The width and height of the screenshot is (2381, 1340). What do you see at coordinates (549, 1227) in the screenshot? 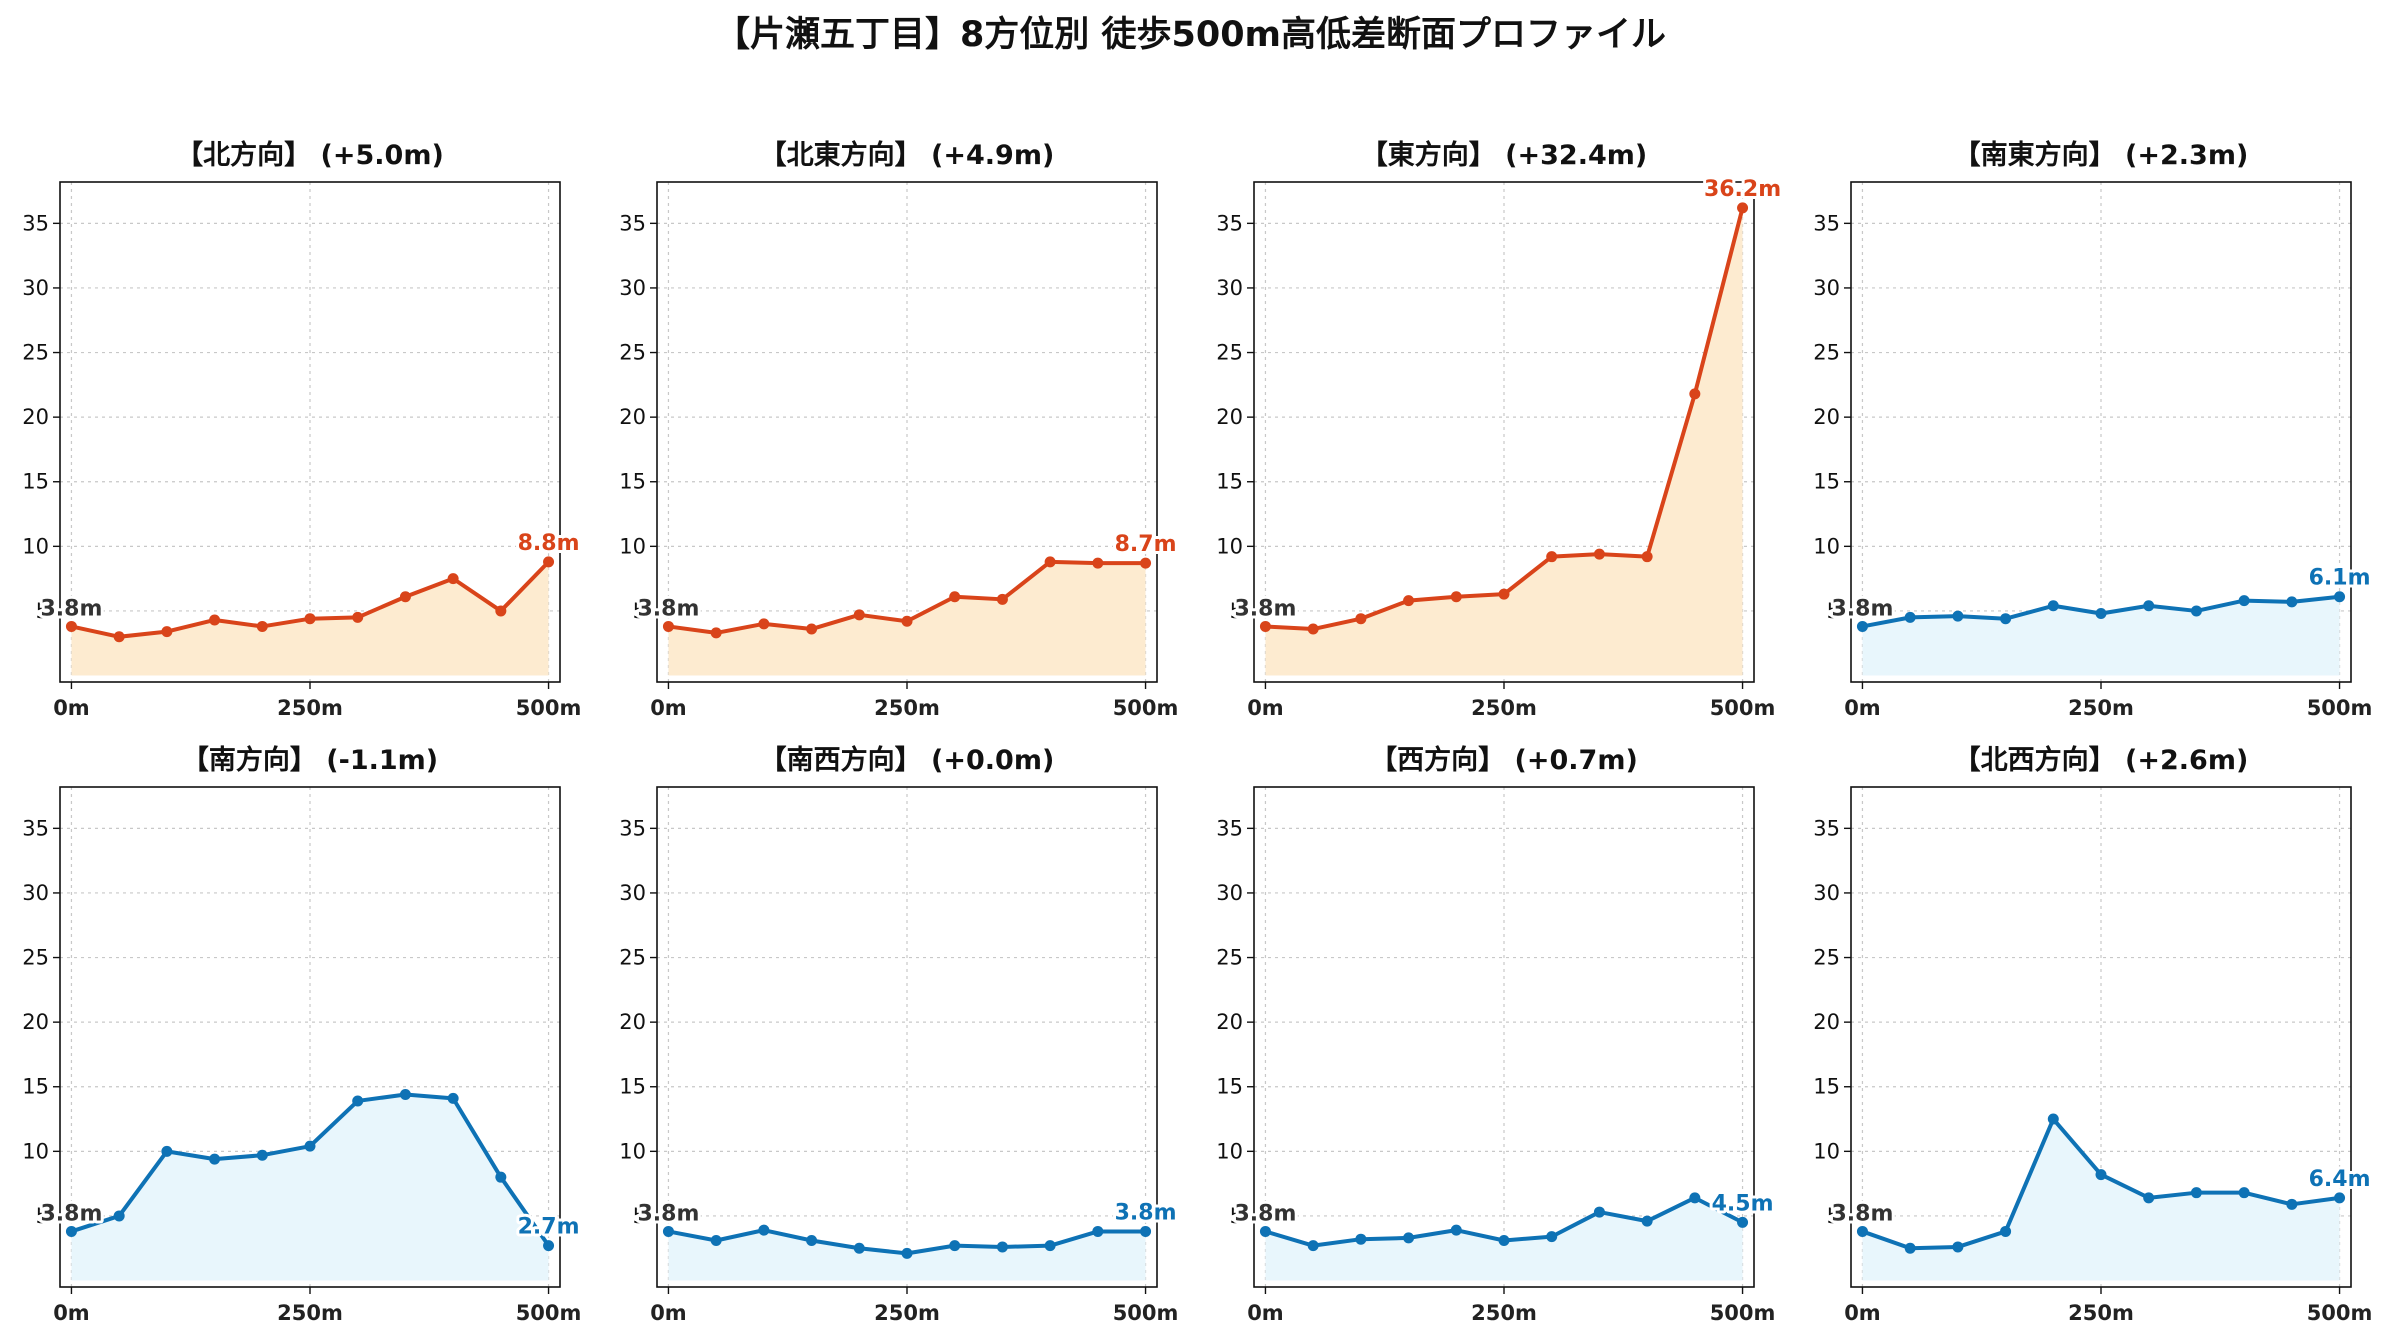
I see `end-elevation-label: 2.7m` at bounding box center [549, 1227].